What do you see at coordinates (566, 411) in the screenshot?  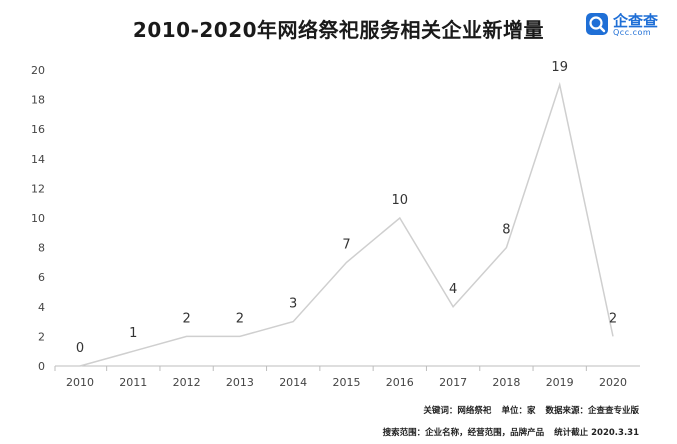 I see `source-label: 数据来源：` at bounding box center [566, 411].